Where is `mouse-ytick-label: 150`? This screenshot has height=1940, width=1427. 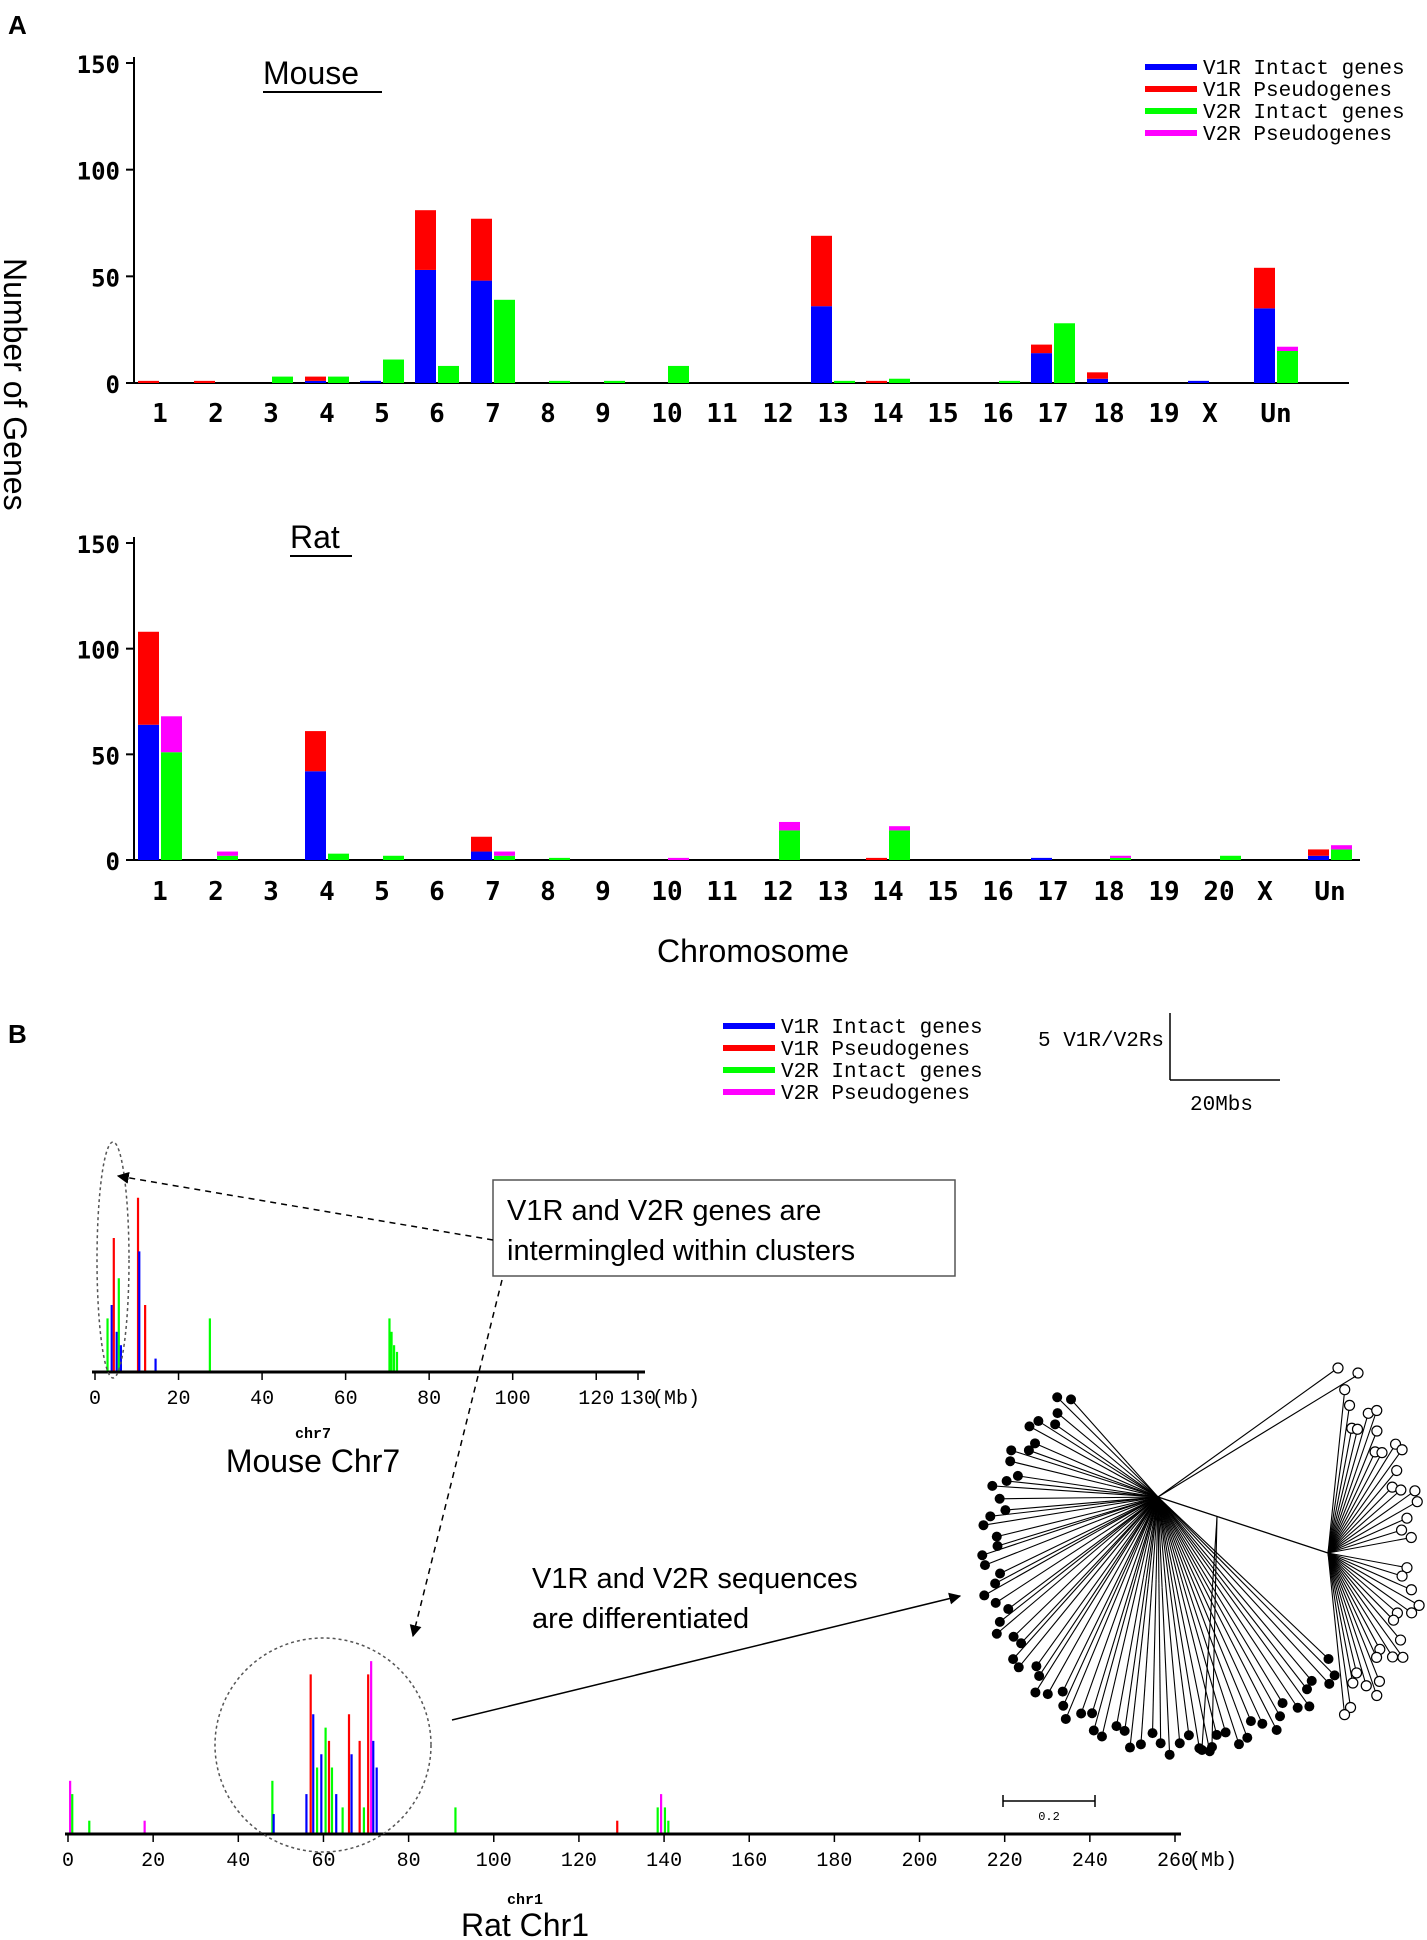 mouse-ytick-label: 150 is located at coordinates (98, 65).